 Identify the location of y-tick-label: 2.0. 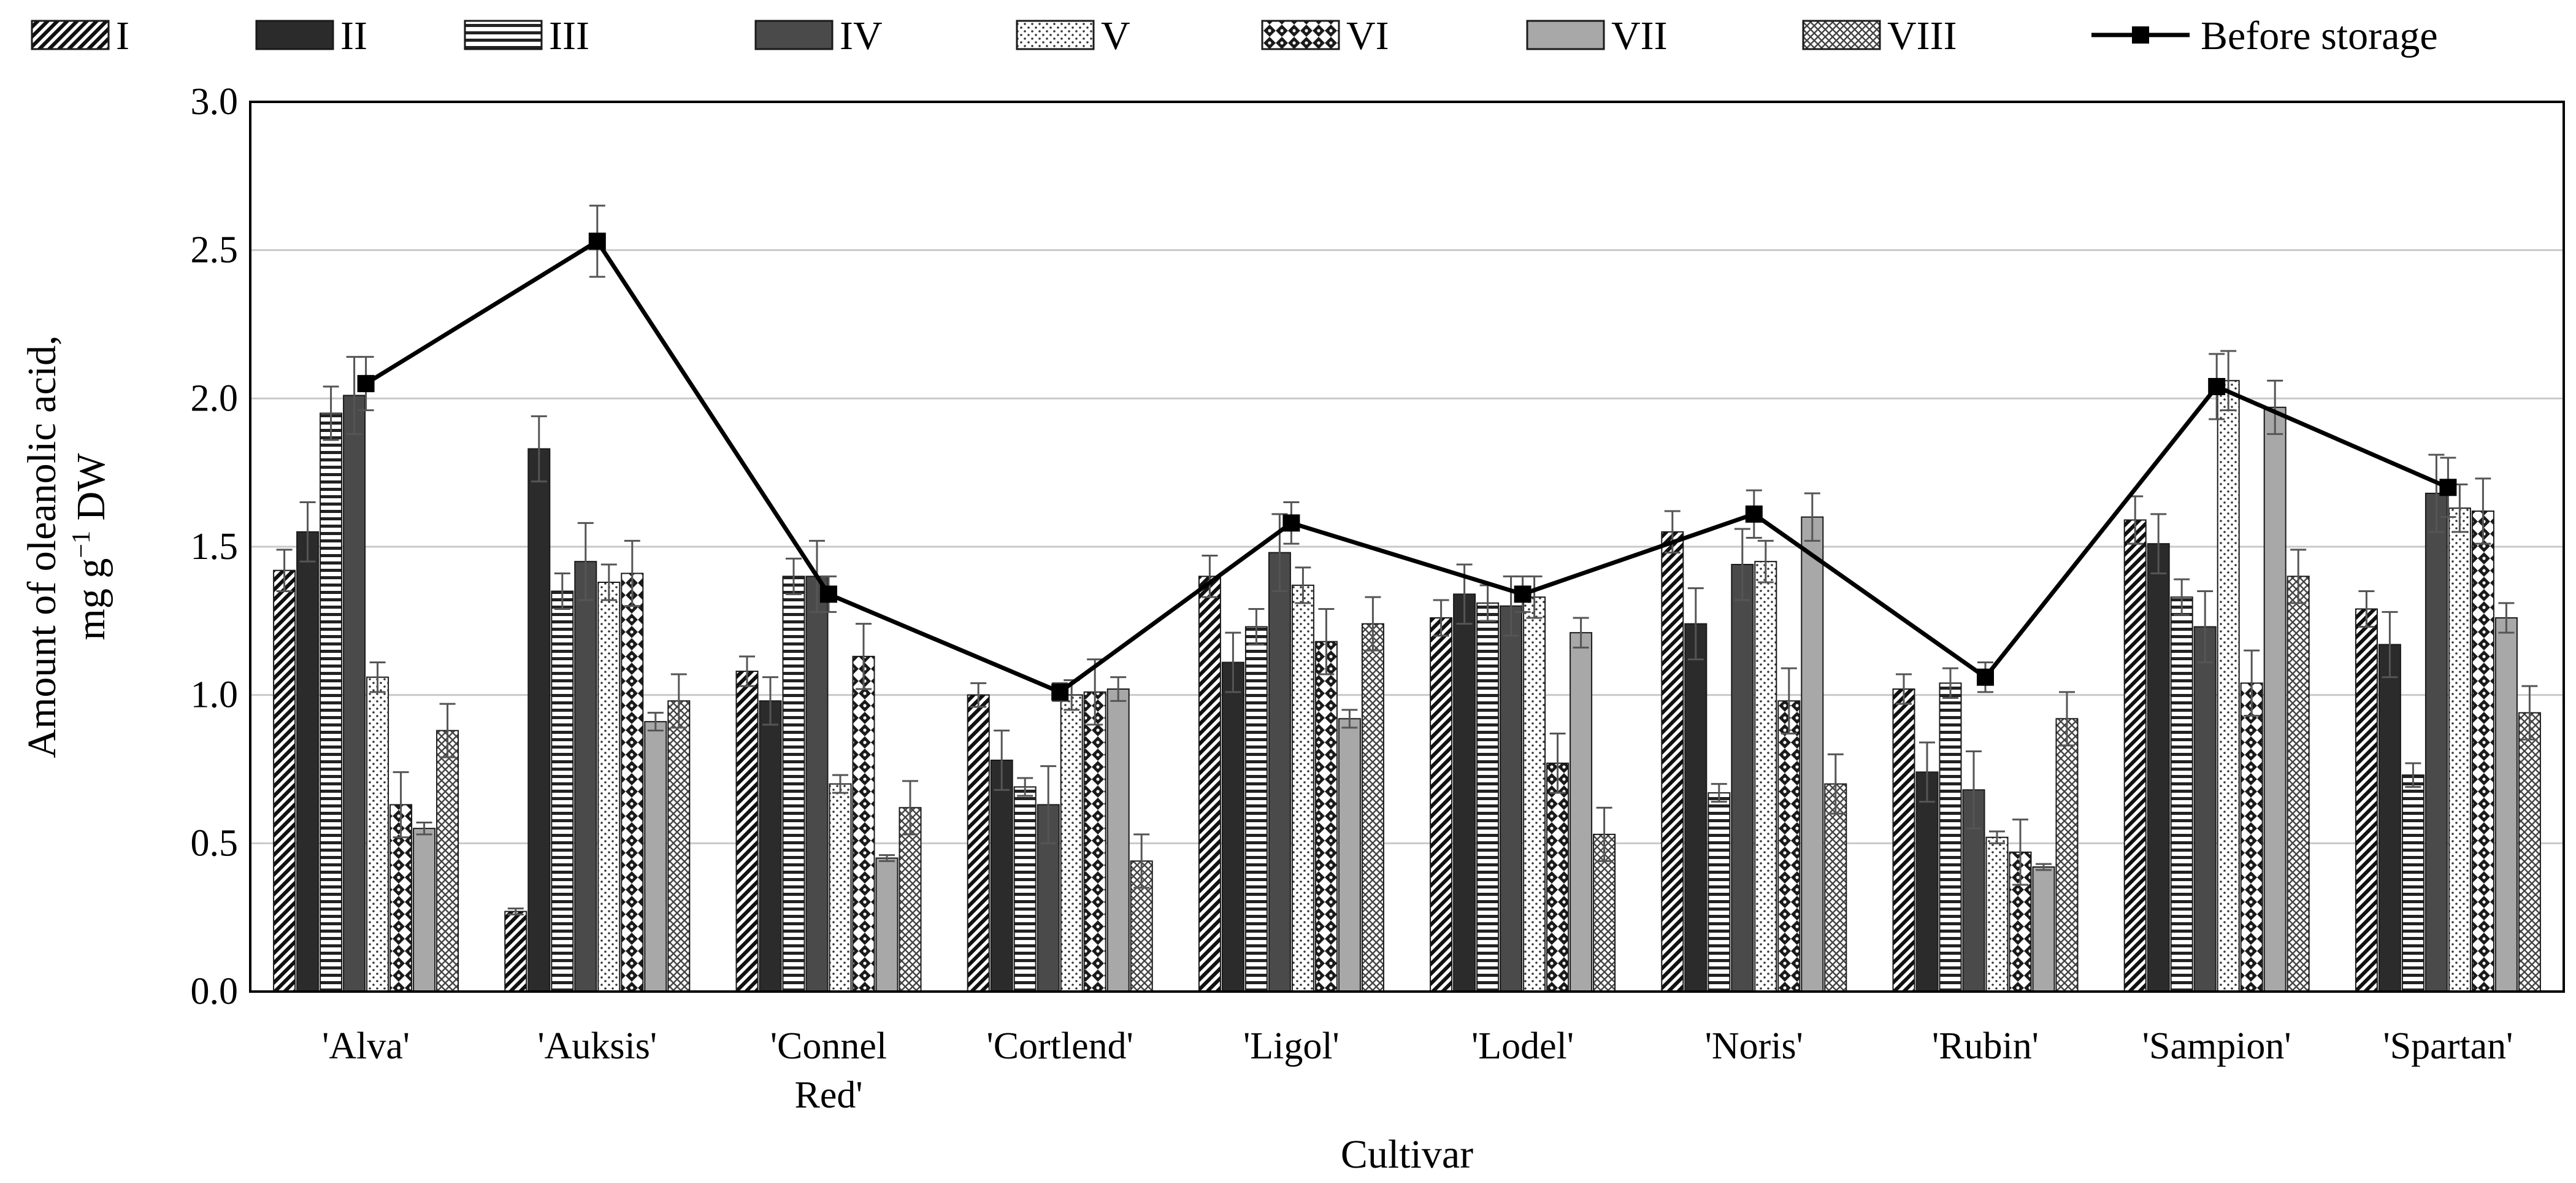
(215, 398).